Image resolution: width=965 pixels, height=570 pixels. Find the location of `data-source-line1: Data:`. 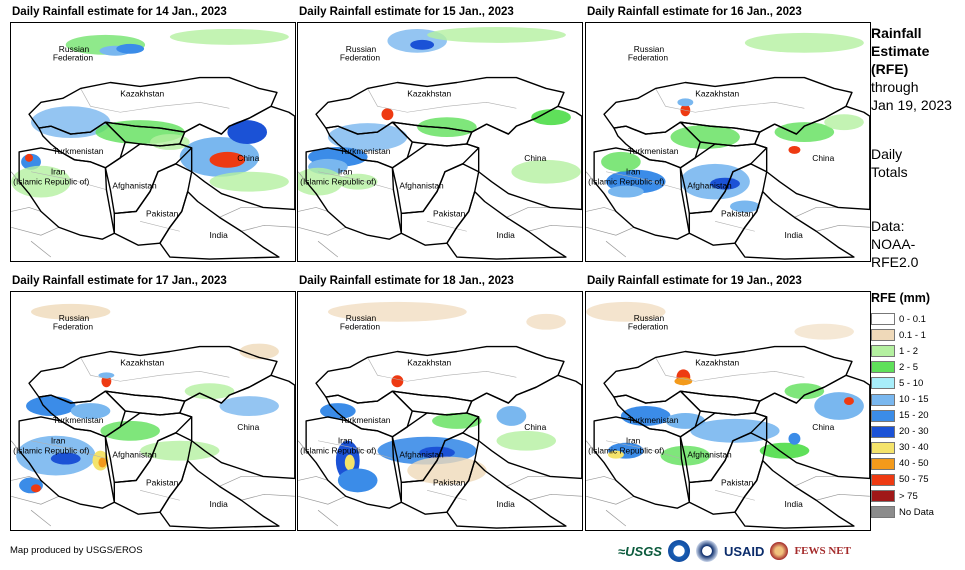

data-source-line1: Data: is located at coordinates (888, 226).